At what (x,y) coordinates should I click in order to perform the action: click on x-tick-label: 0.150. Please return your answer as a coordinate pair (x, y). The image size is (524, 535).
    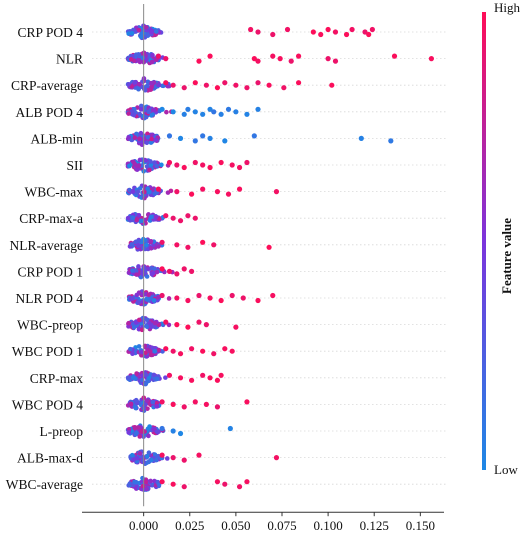
    Looking at the image, I should click on (420, 525).